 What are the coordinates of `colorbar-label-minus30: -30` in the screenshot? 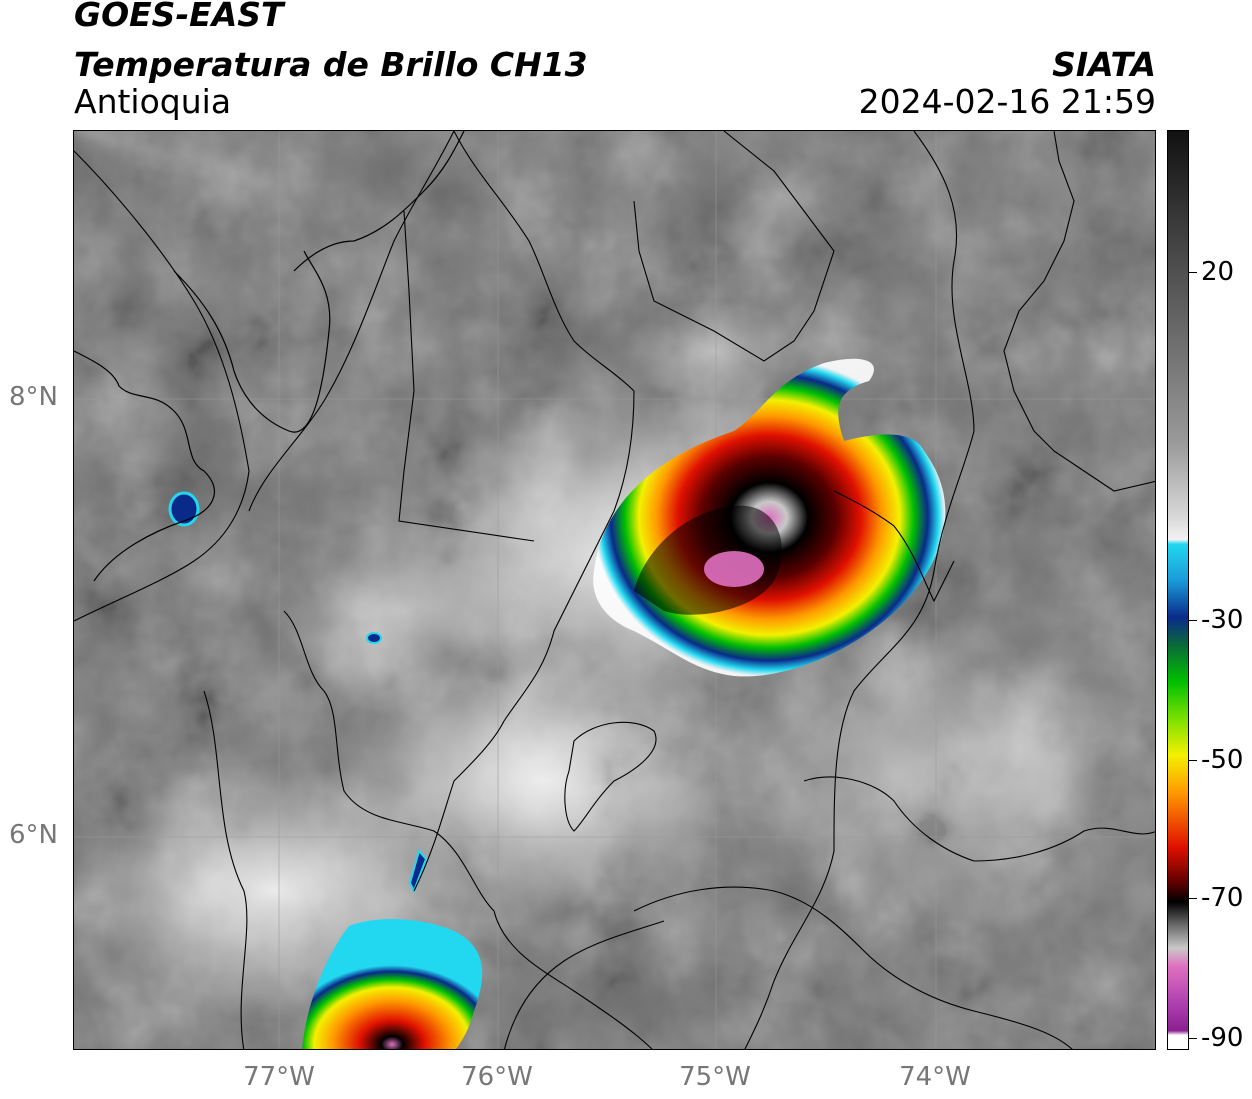 It's located at (1222, 620).